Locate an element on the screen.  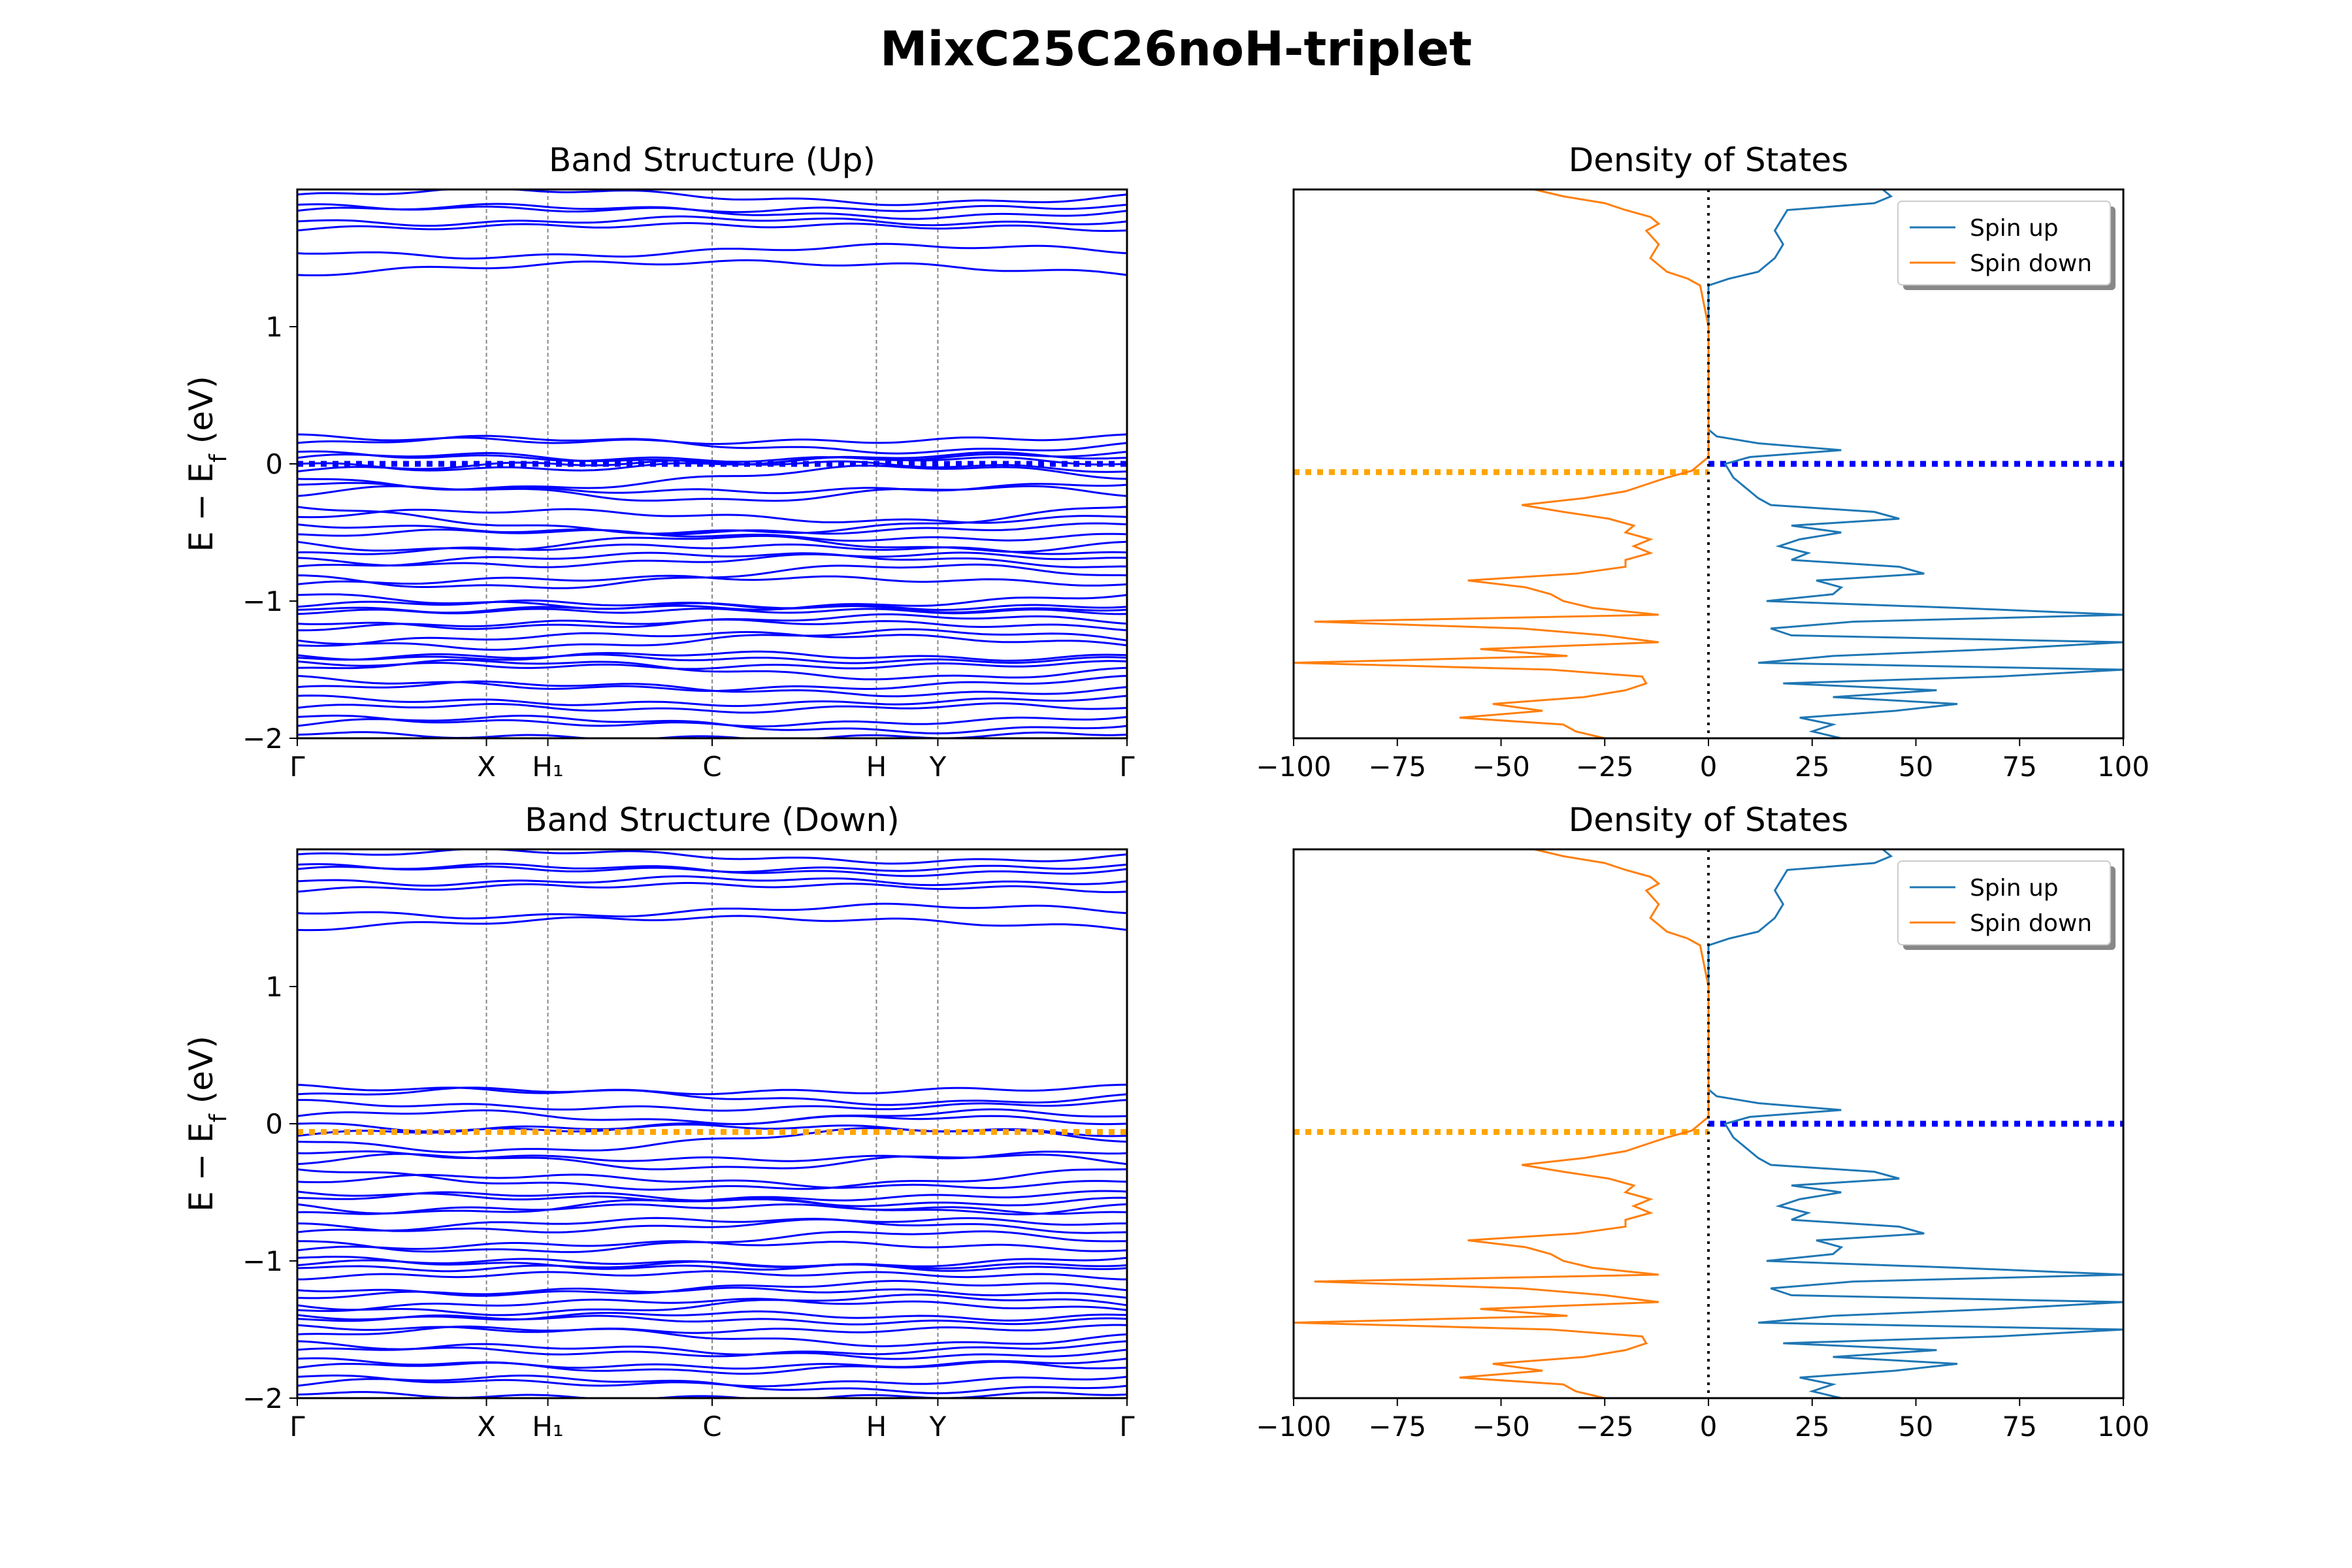
x-tick-label: 0 is located at coordinates (1709, 767).